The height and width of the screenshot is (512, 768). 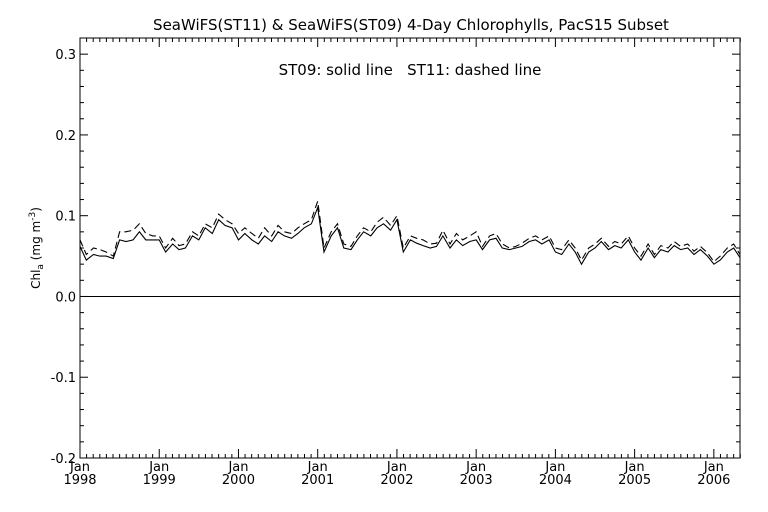 I want to click on y-tick-label: -0.1, so click(x=63, y=378).